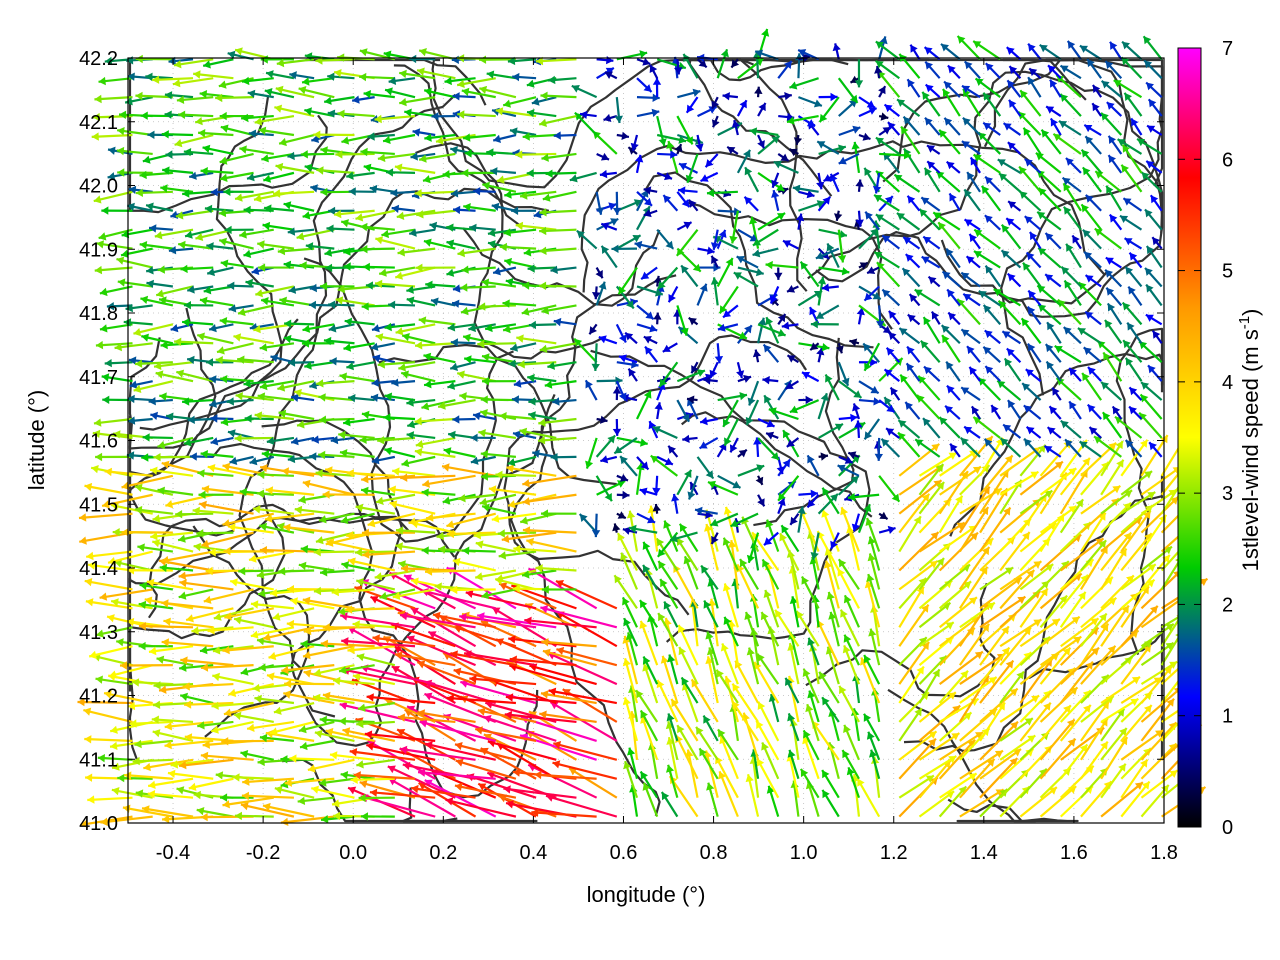 The width and height of the screenshot is (1280, 960). Describe the element at coordinates (789, 265) in the screenshot. I see `contour-line` at that location.